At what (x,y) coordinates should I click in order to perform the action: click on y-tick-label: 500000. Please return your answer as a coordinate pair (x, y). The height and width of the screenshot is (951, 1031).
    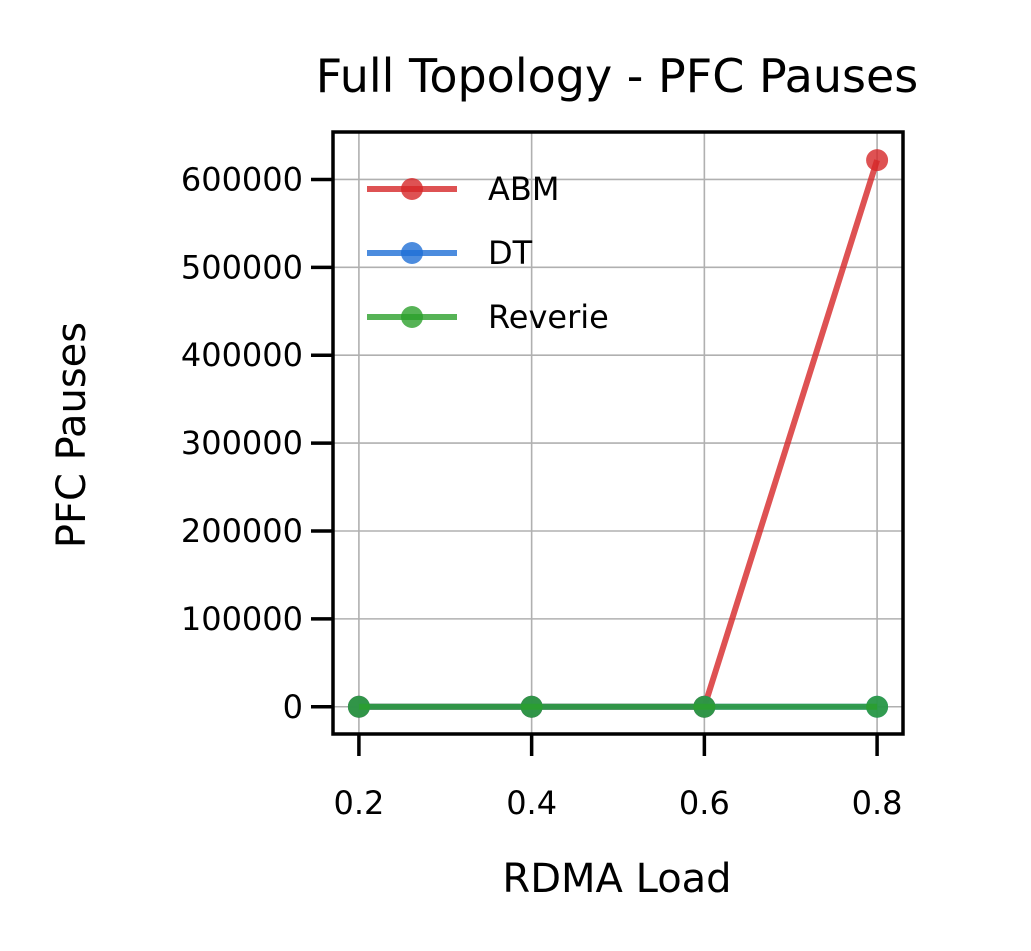
    Looking at the image, I should click on (242, 267).